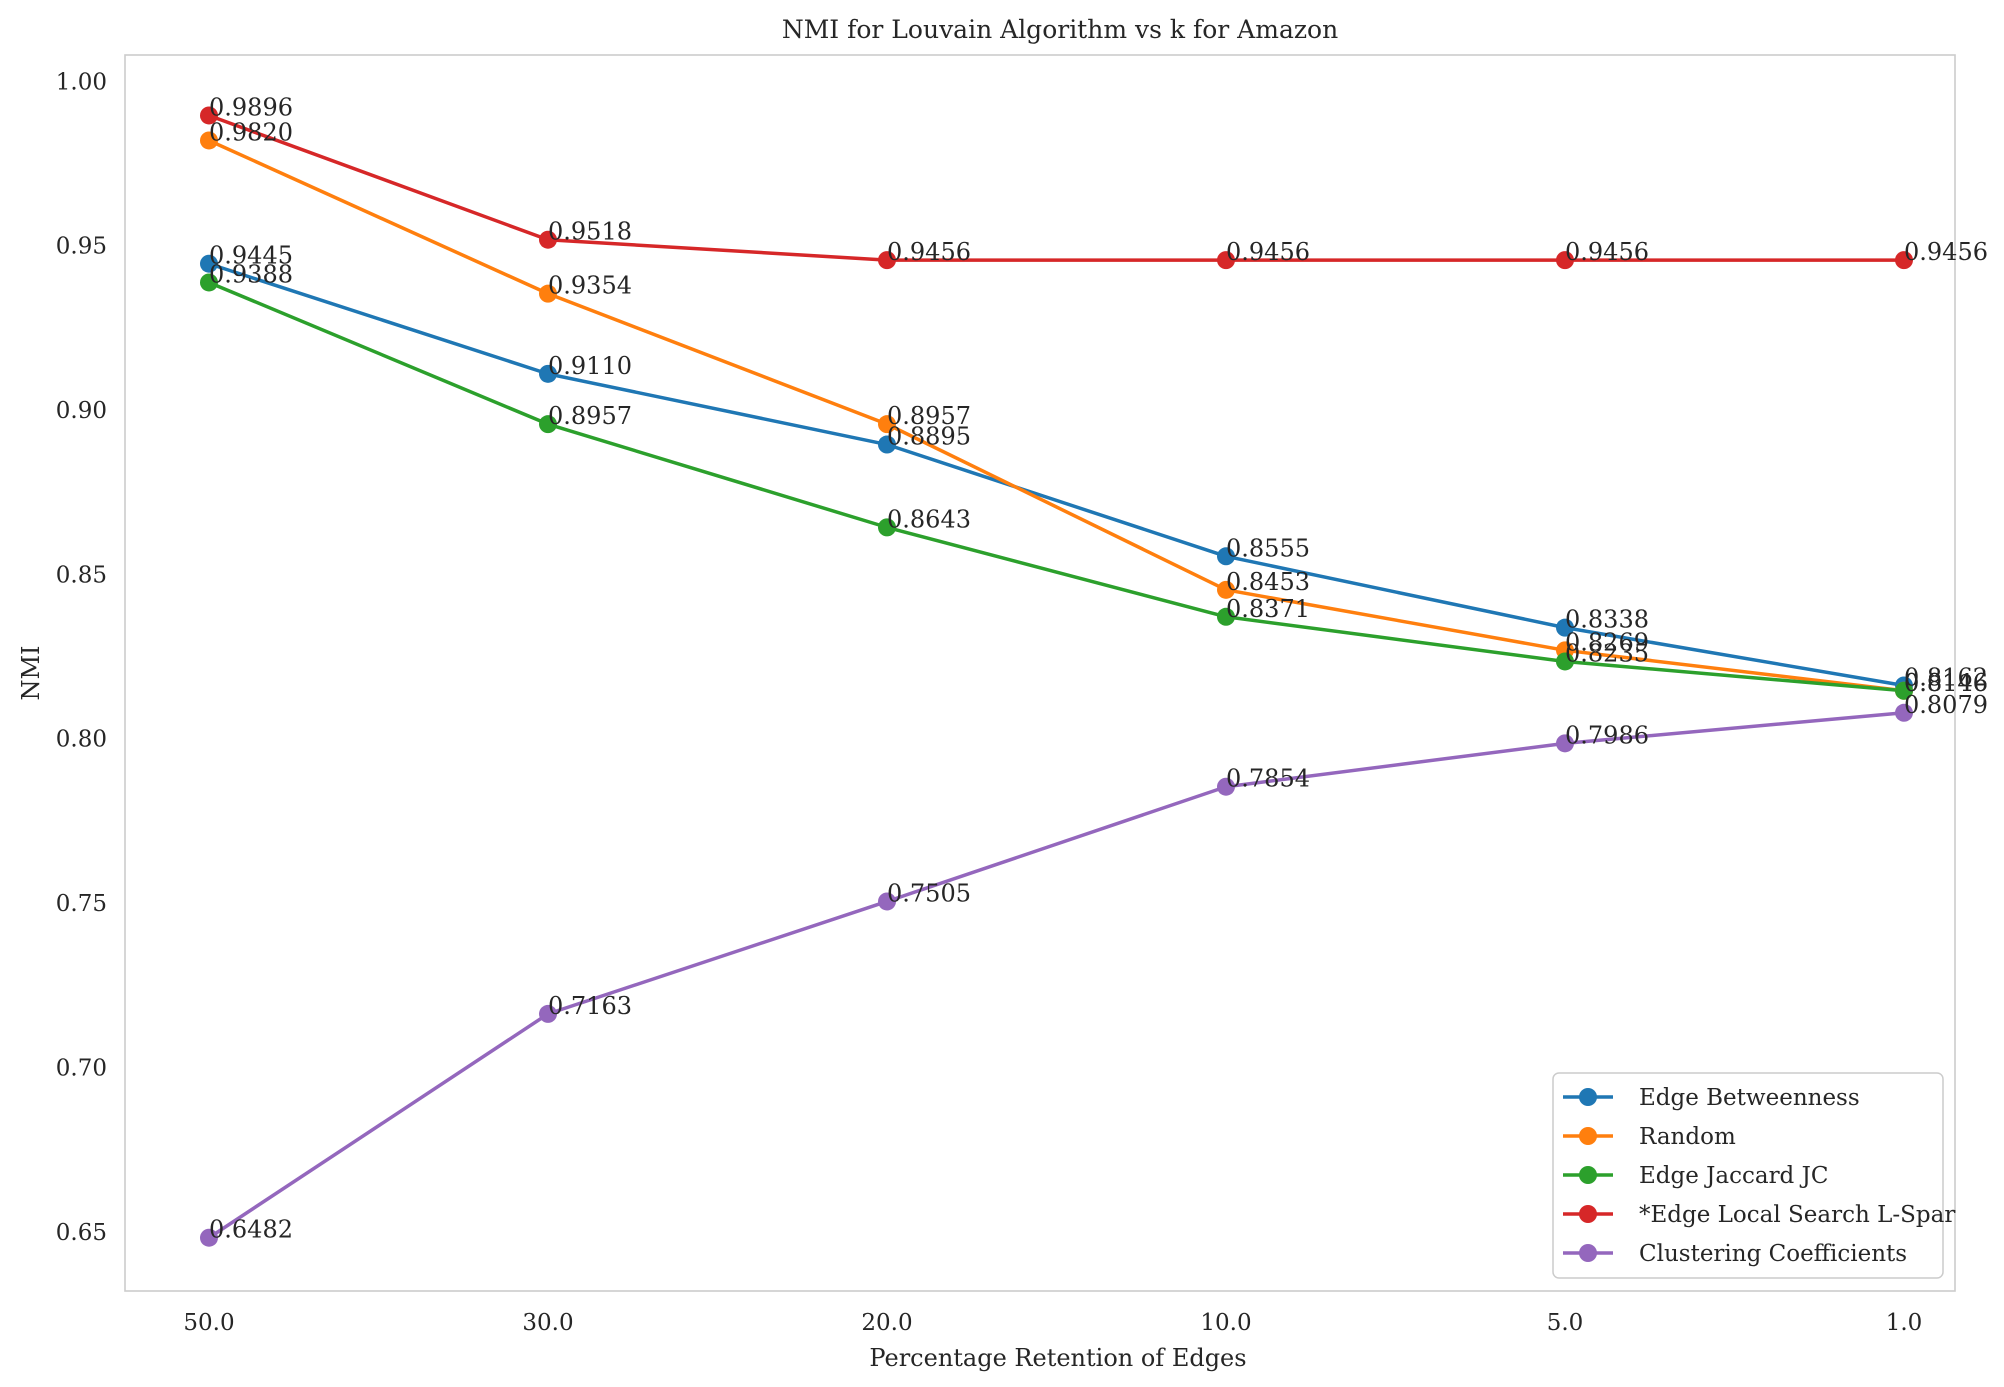  What do you see at coordinates (1268, 779) in the screenshot?
I see `data-label: 0.7854` at bounding box center [1268, 779].